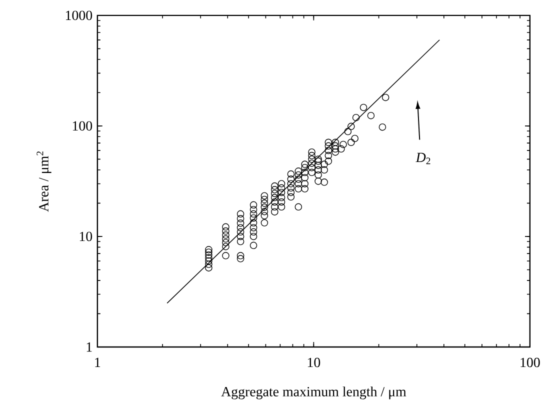  Describe the element at coordinates (89, 347) in the screenshot. I see `y-tick-label: 1` at that location.